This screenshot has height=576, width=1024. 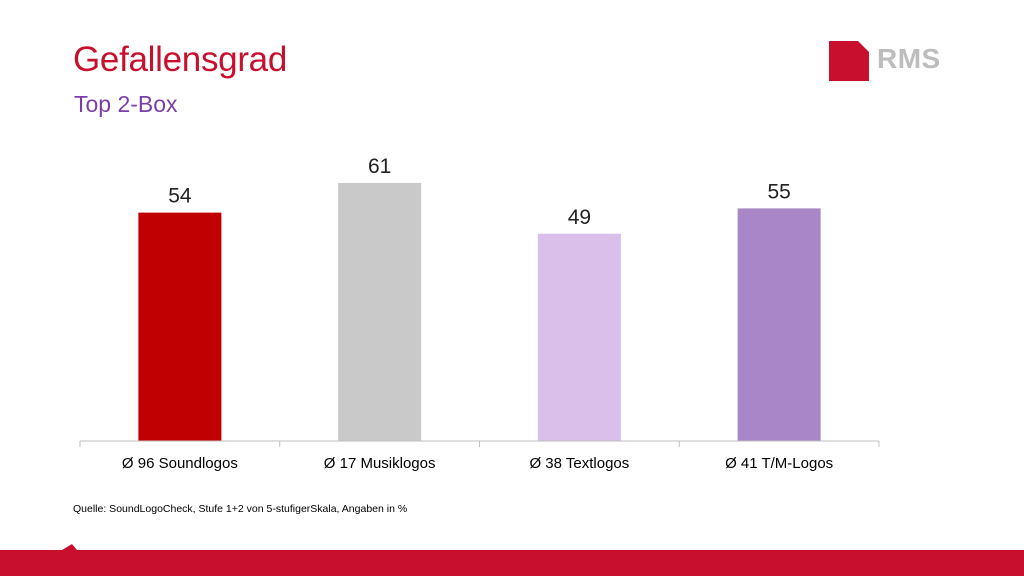 What do you see at coordinates (512, 560) in the screenshot?
I see `footer-bar` at bounding box center [512, 560].